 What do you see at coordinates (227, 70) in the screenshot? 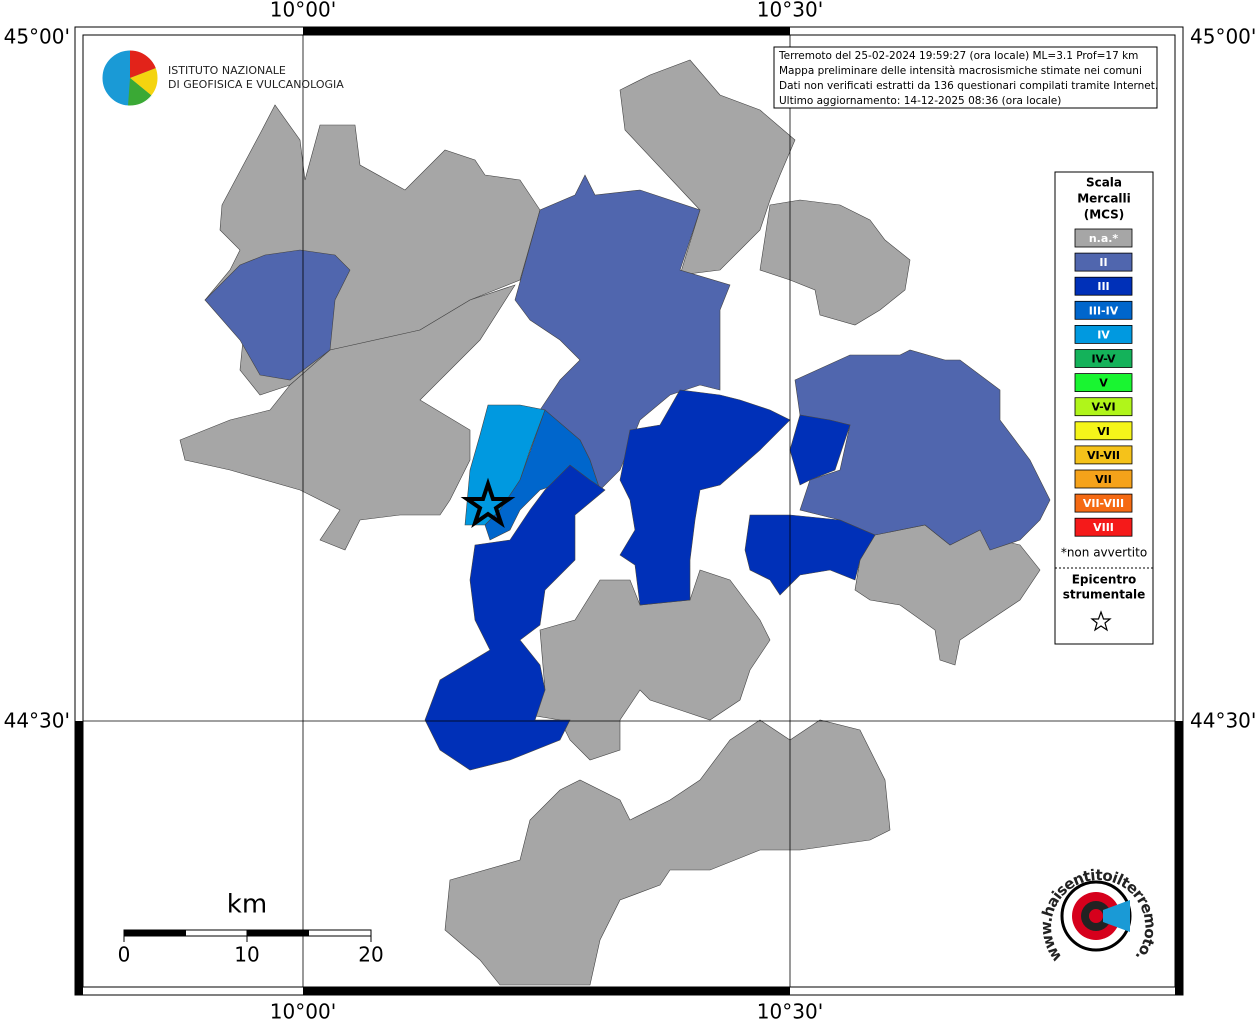
I see `institute-name: ISTITUTO NAZIONALE` at bounding box center [227, 70].